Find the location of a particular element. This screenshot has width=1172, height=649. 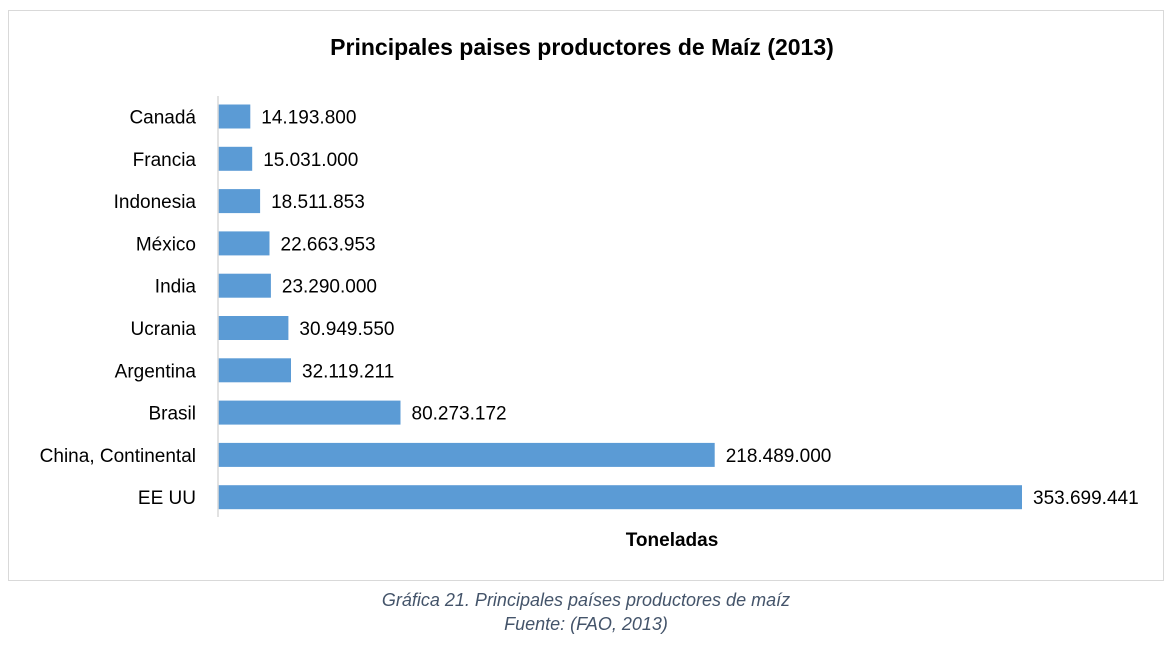

value-label: 23.290.000 is located at coordinates (329, 287).